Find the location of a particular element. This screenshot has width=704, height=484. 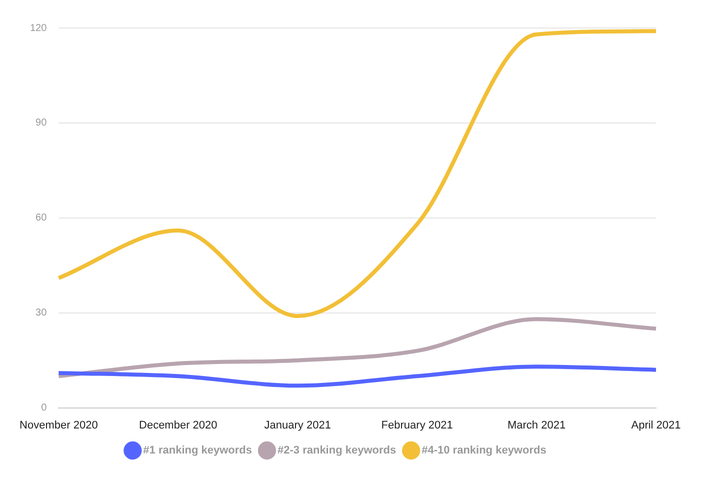

y-tick-label: 60 is located at coordinates (42, 218).